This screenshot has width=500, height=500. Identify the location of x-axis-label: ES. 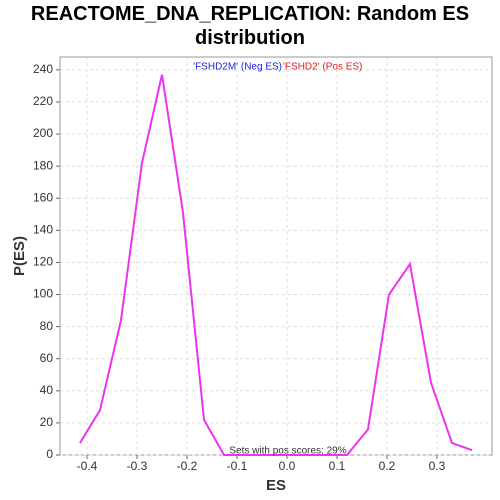
(276, 485).